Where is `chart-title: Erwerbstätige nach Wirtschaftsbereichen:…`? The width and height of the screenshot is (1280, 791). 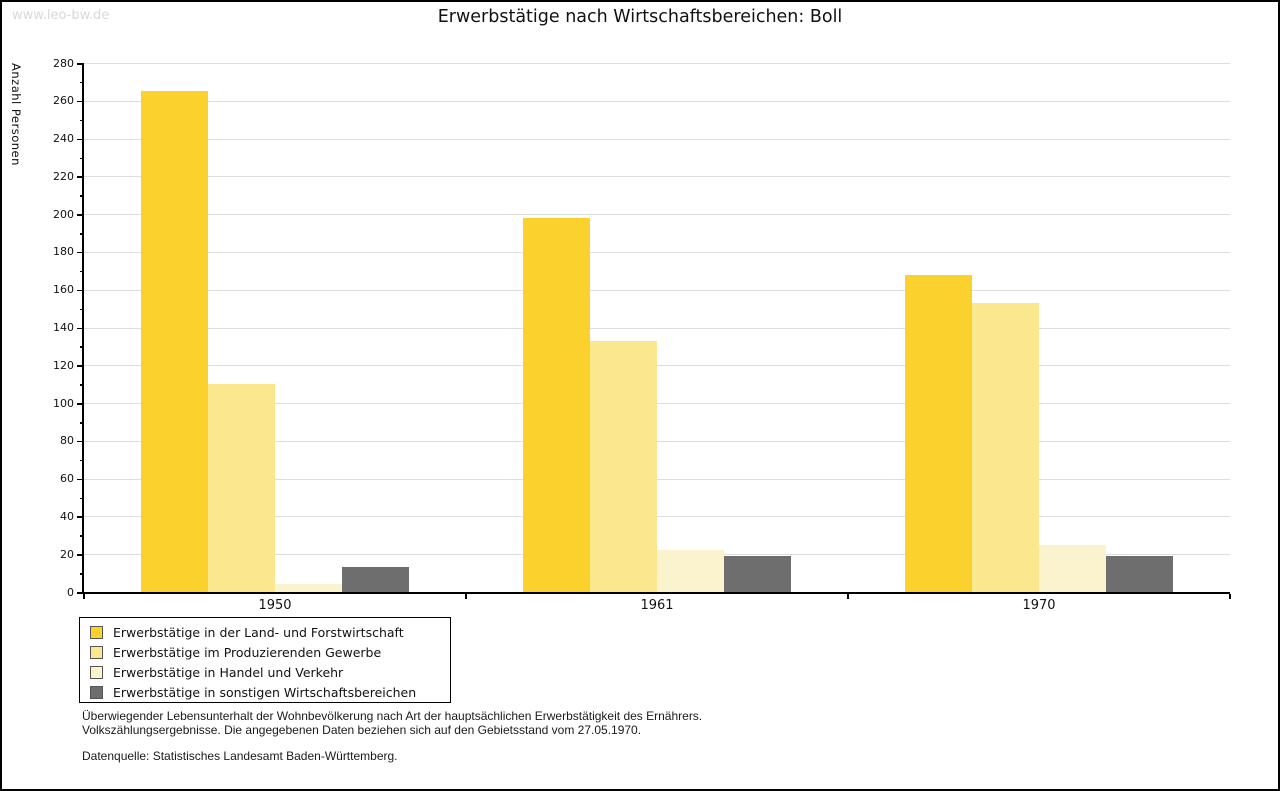 chart-title: Erwerbstätige nach Wirtschaftsbereichen:… is located at coordinates (640, 17).